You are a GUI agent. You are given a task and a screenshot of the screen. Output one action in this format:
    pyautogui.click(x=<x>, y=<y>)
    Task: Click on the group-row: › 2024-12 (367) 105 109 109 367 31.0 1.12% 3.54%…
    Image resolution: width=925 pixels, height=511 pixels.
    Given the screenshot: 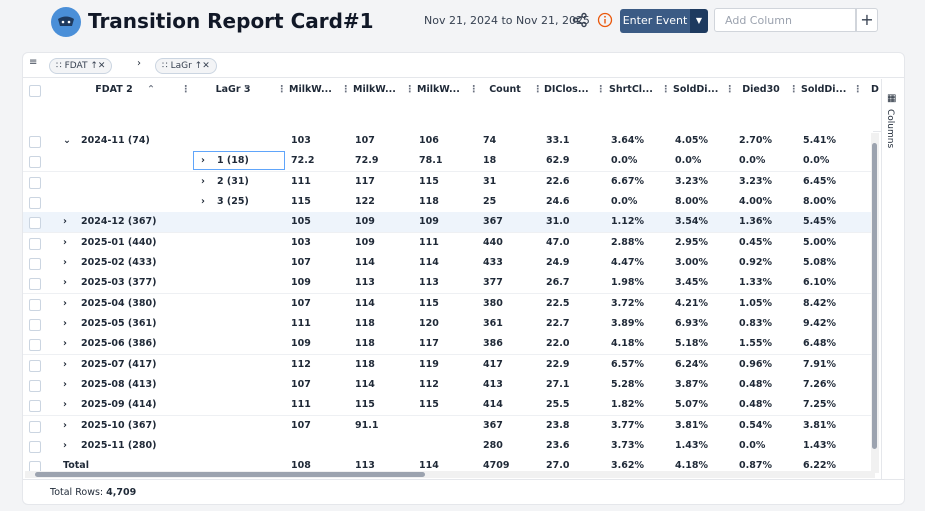 What is the action you would take?
    pyautogui.click(x=448, y=223)
    